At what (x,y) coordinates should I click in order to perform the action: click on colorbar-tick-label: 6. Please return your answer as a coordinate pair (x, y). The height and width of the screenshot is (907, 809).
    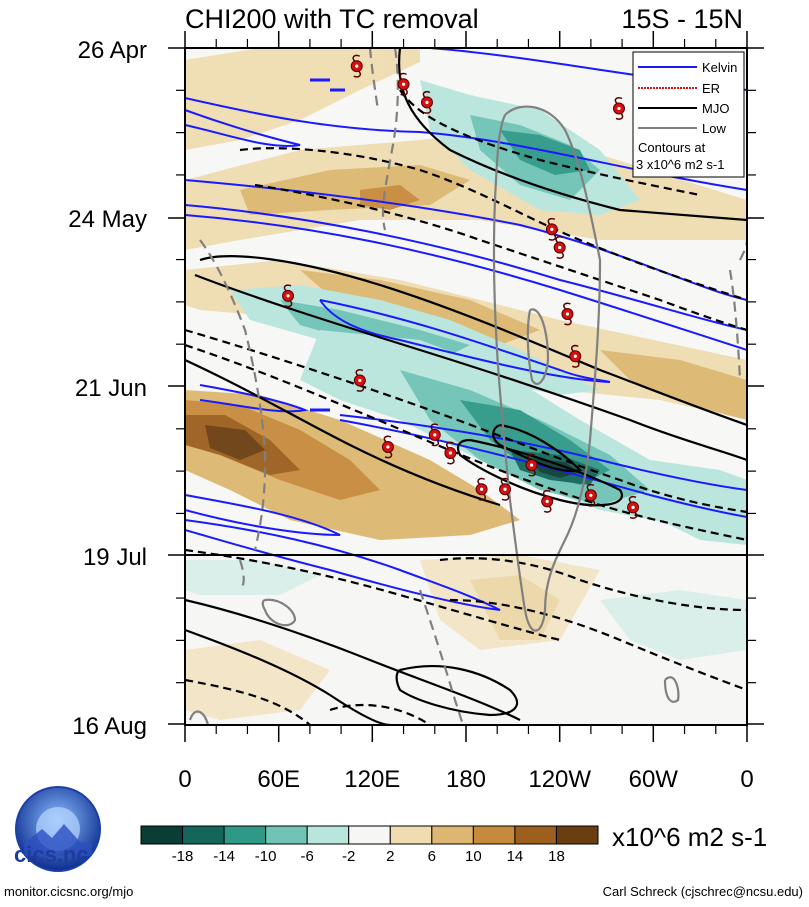
    Looking at the image, I should click on (432, 856).